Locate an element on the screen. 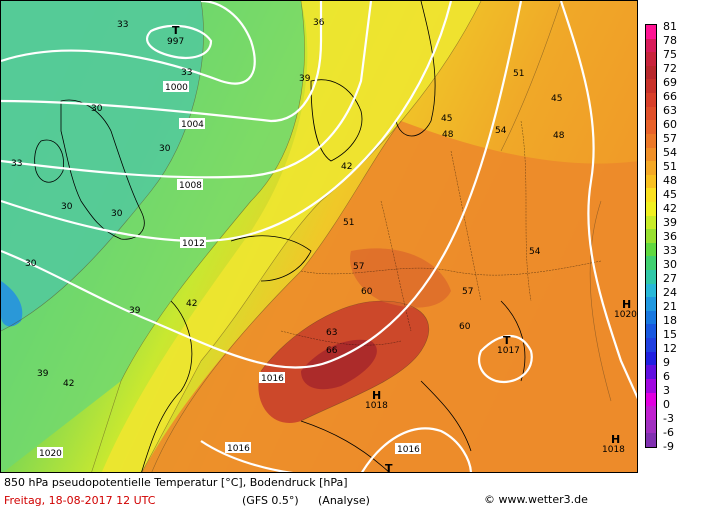  color-legend-label: 9 is located at coordinates (666, 362).